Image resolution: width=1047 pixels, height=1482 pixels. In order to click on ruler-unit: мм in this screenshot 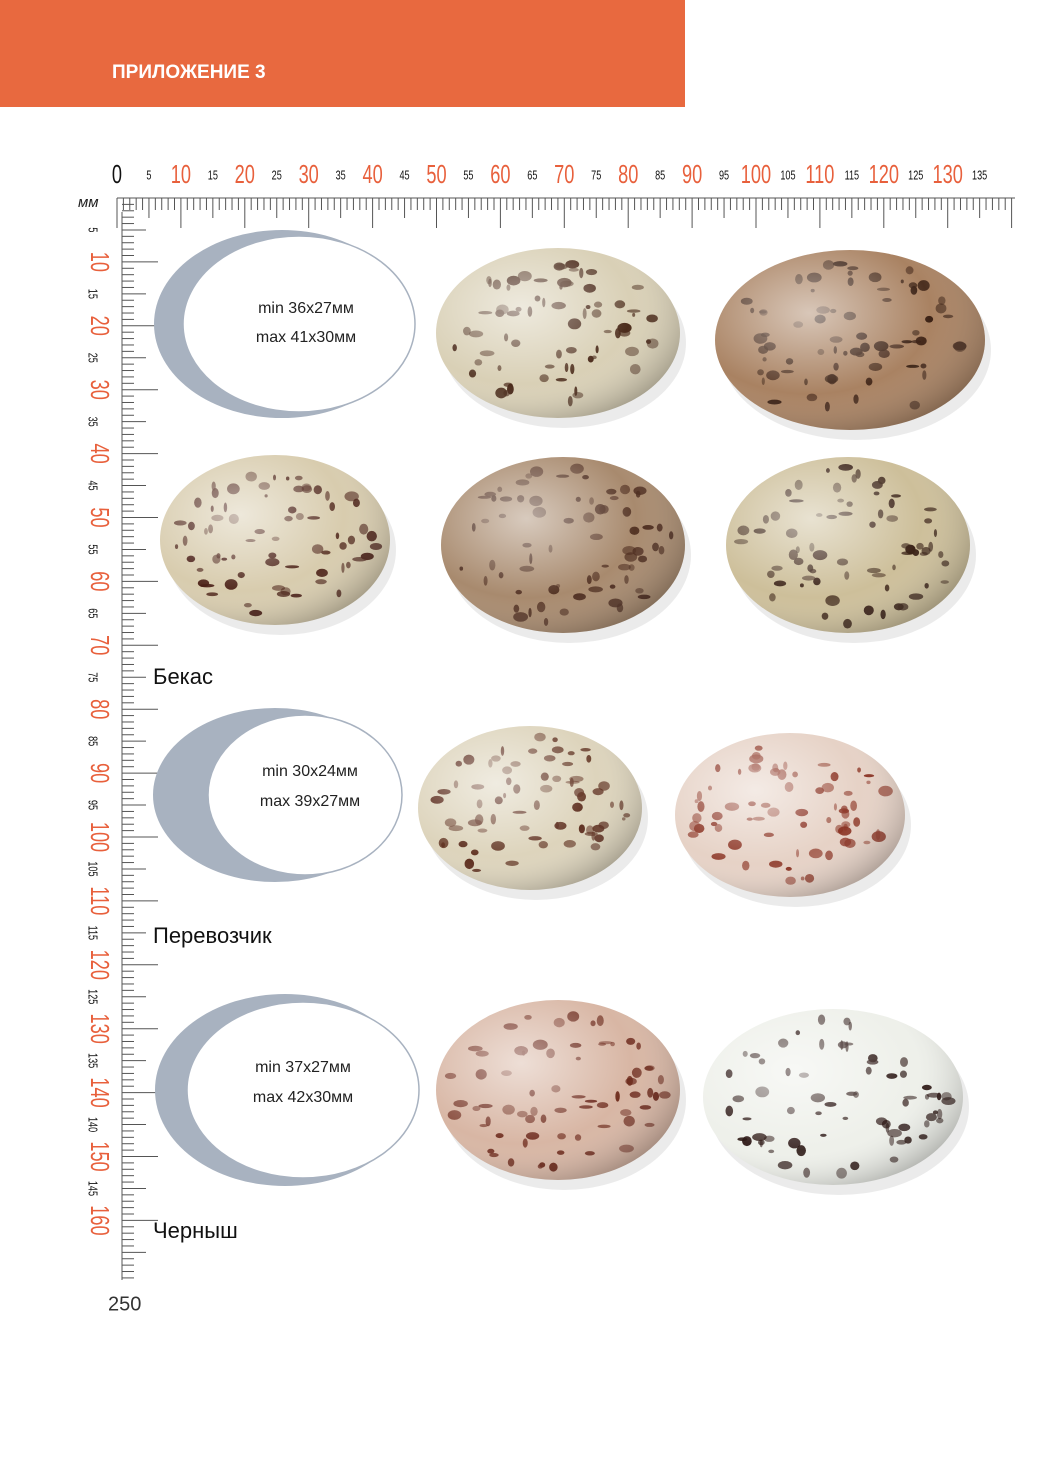, I will do `click(88, 202)`.